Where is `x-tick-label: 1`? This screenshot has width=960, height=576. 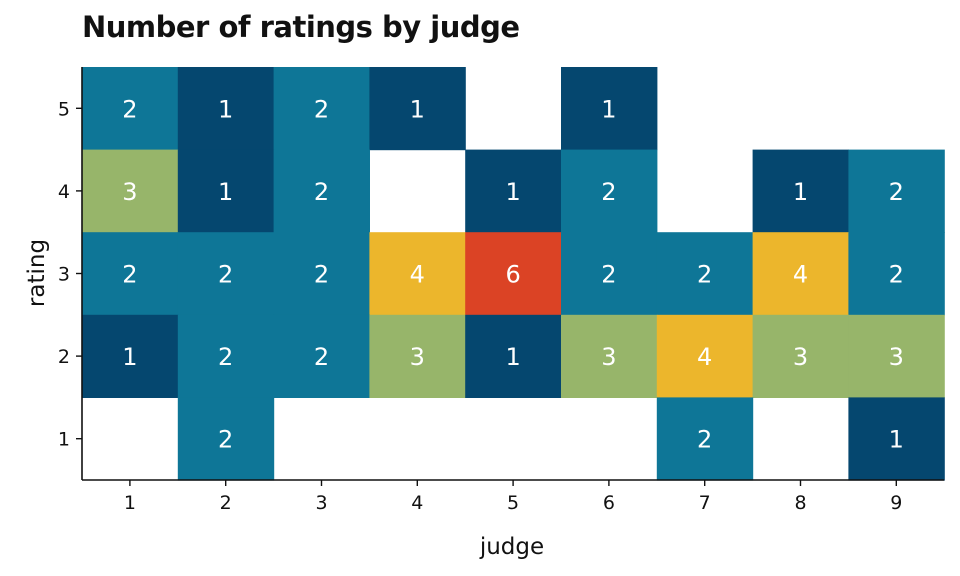 x-tick-label: 1 is located at coordinates (130, 503).